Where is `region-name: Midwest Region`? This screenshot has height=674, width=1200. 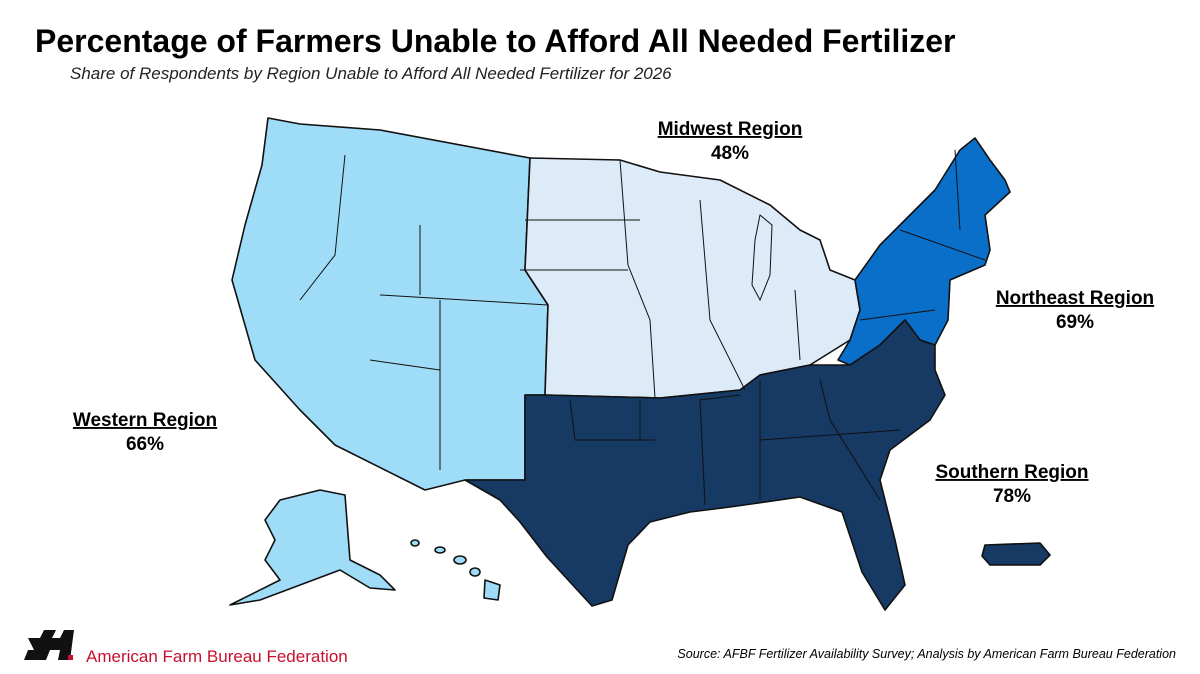
region-name: Midwest Region is located at coordinates (730, 129).